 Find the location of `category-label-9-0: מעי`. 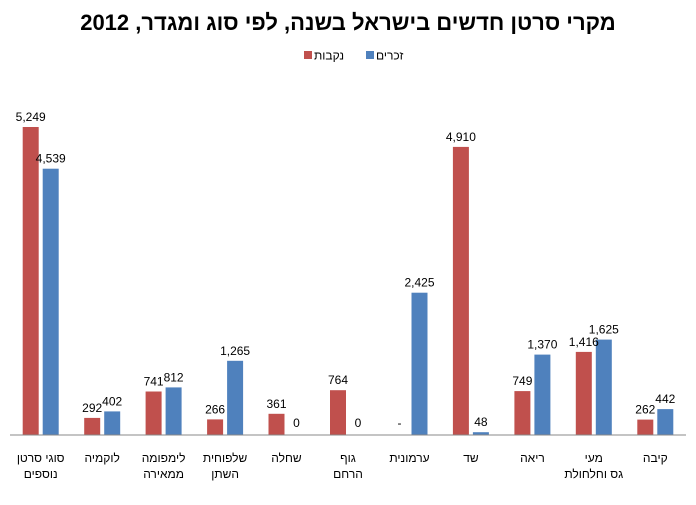

category-label-9-0: מעי is located at coordinates (594, 458).